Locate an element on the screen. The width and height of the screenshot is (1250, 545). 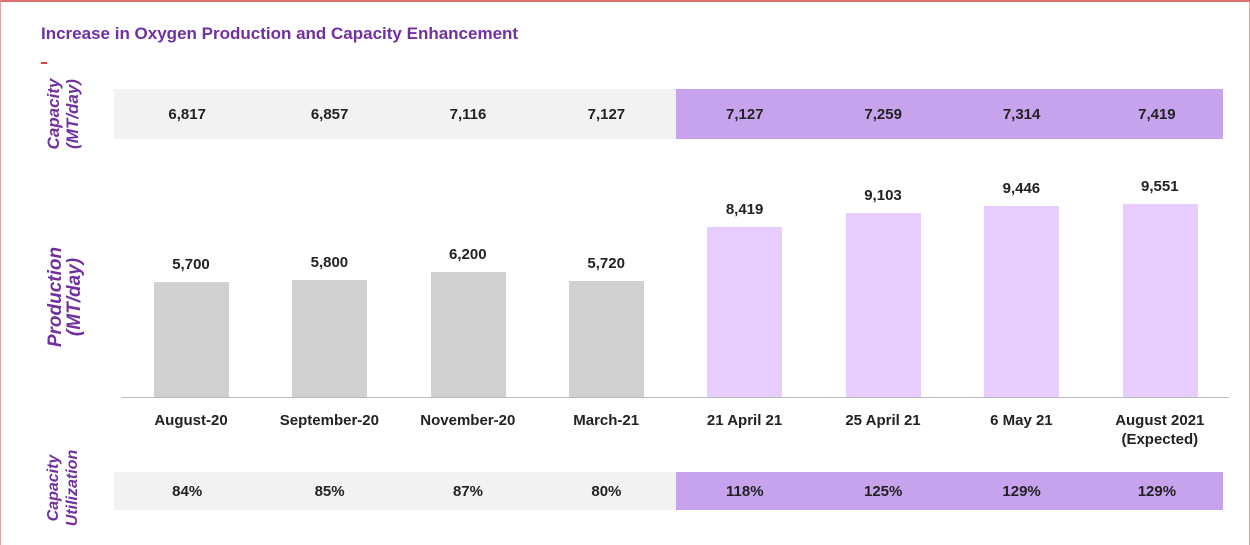
data-label: 5,720 is located at coordinates (606, 264).